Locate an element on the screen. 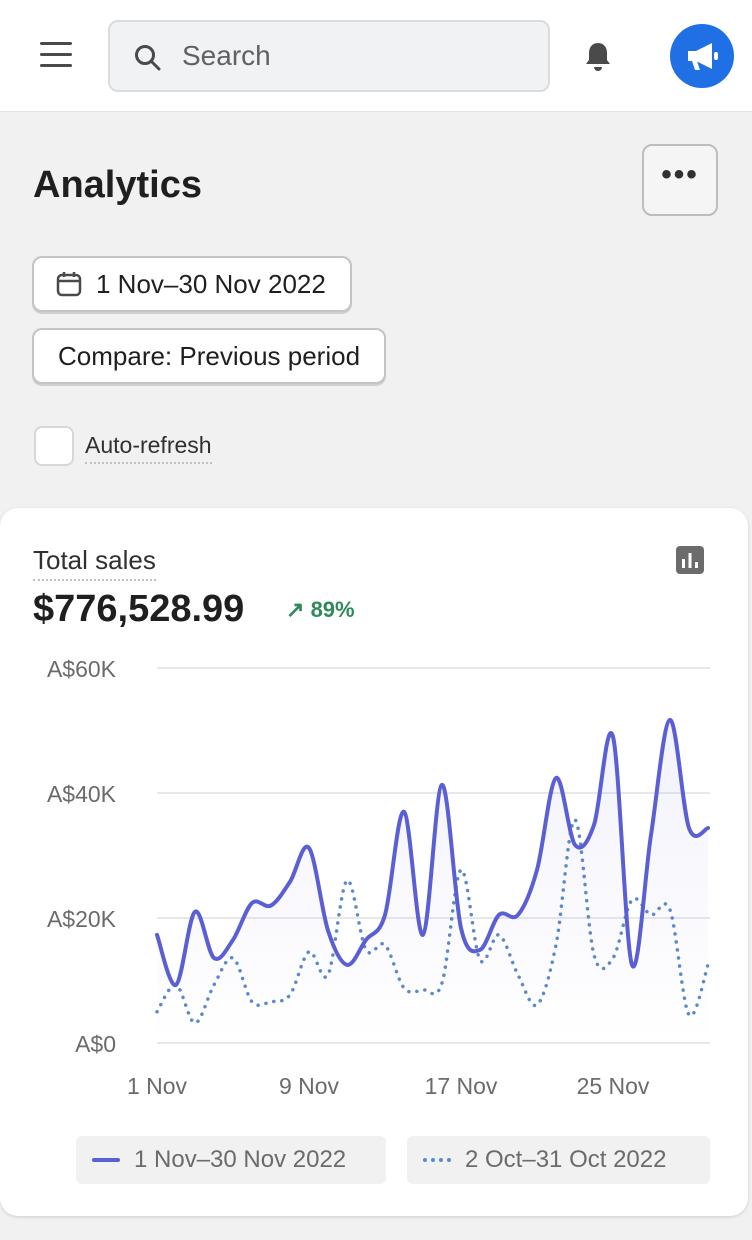  more-actions-button: ••• is located at coordinates (680, 180).